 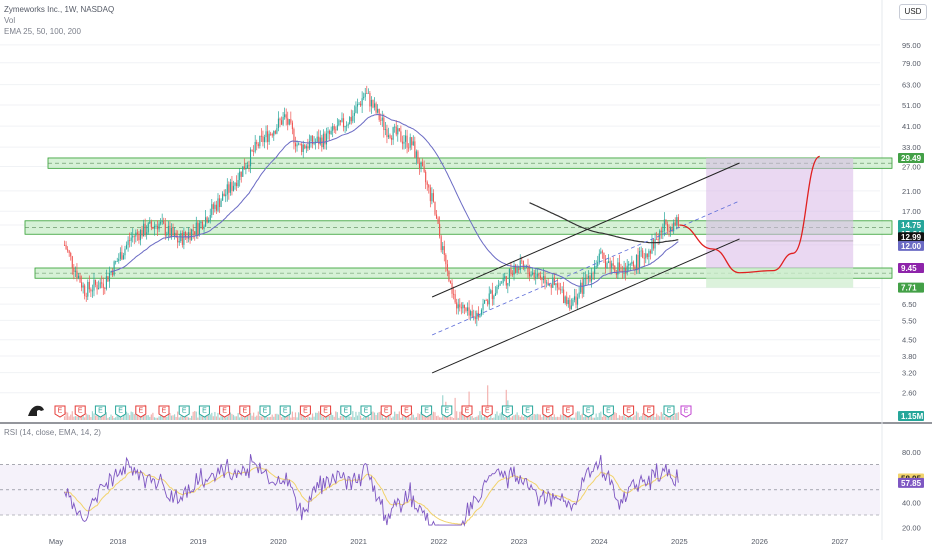 I want to click on currency-button: USD, so click(x=913, y=12).